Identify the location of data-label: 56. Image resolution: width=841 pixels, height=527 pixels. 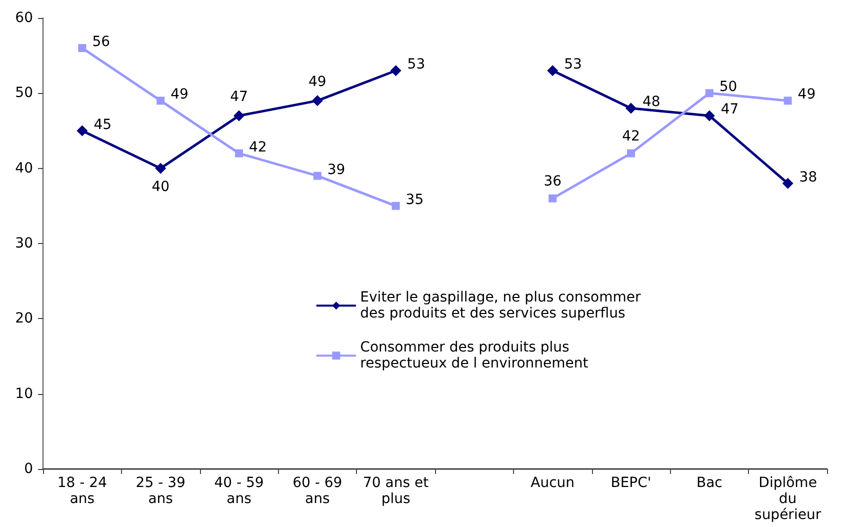
(101, 42).